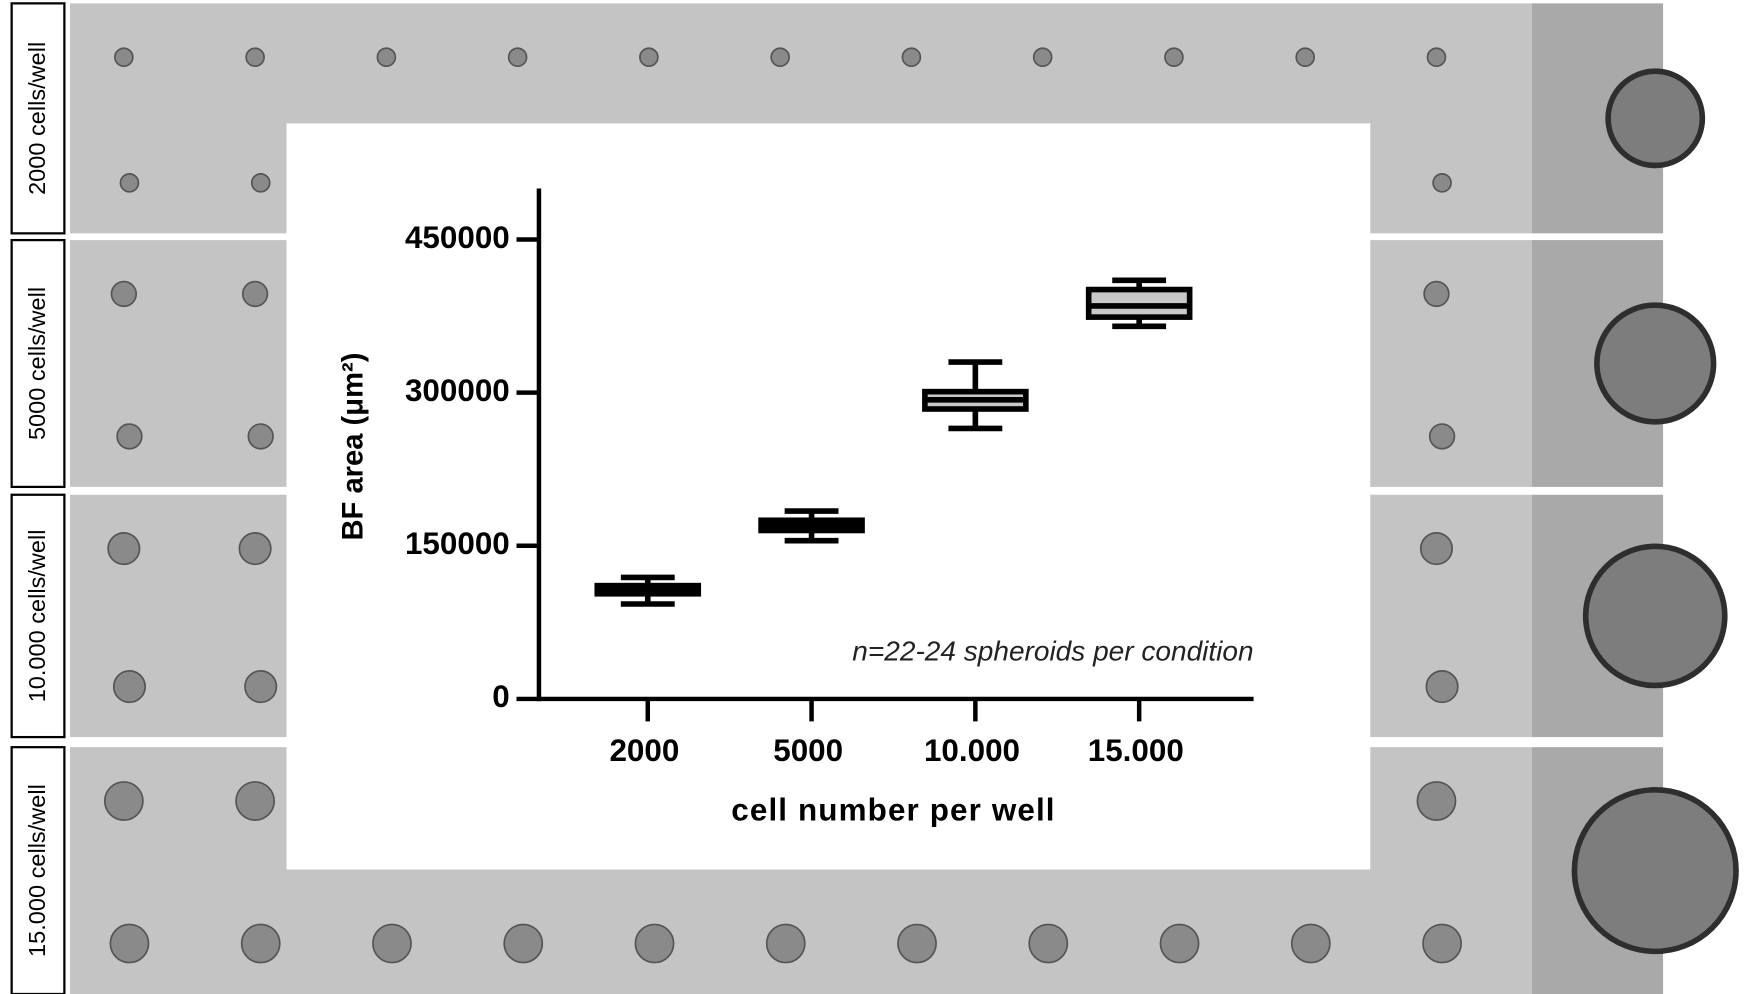  I want to click on row-label: 15.000 cells/well, so click(37, 870).